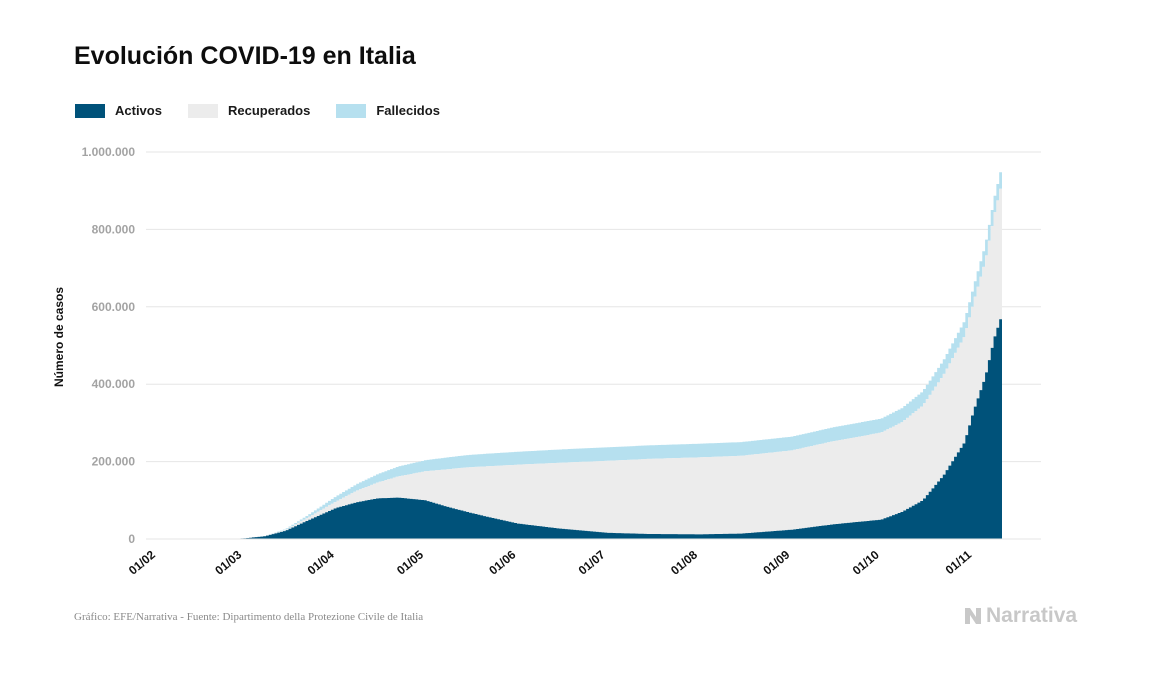 This screenshot has width=1157, height=674. I want to click on legend-swatch-activos, so click(90, 110).